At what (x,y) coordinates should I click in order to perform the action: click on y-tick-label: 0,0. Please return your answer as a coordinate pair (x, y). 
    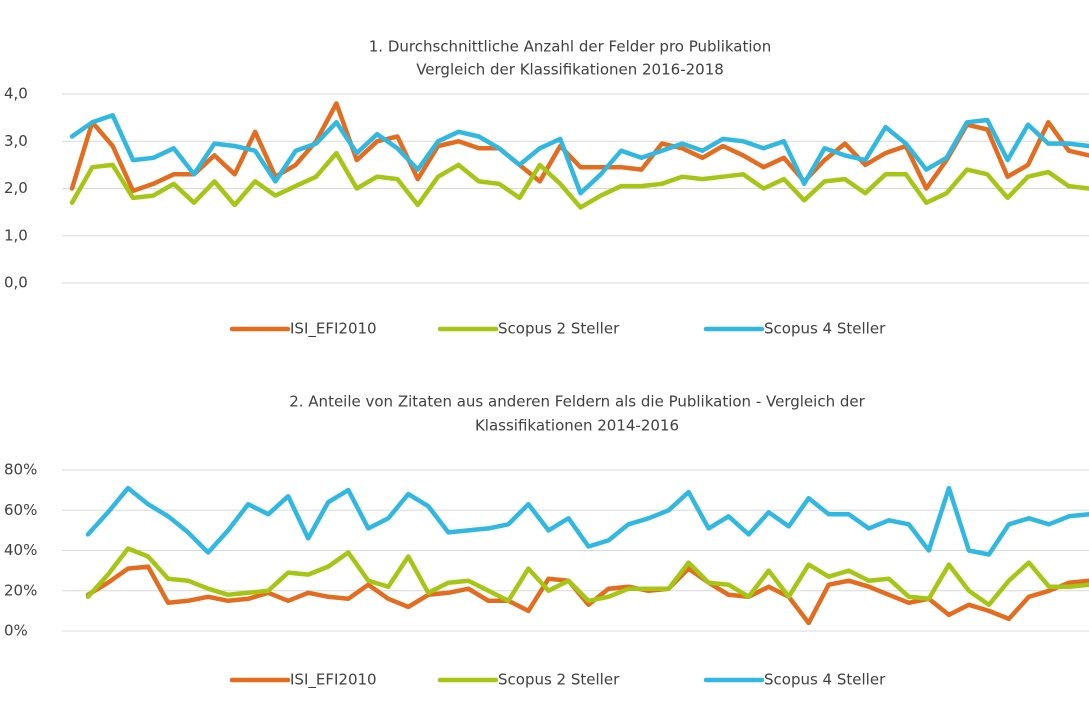
    Looking at the image, I should click on (16, 283).